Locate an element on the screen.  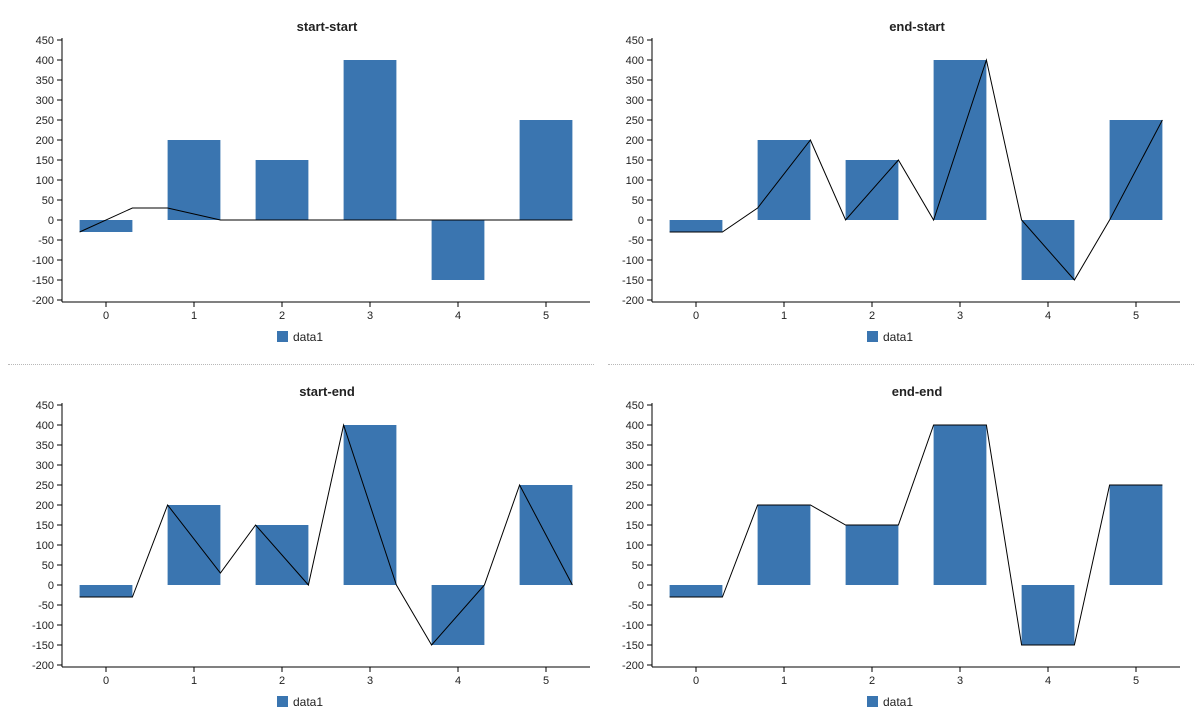
chart-title: start-end is located at coordinates (327, 391).